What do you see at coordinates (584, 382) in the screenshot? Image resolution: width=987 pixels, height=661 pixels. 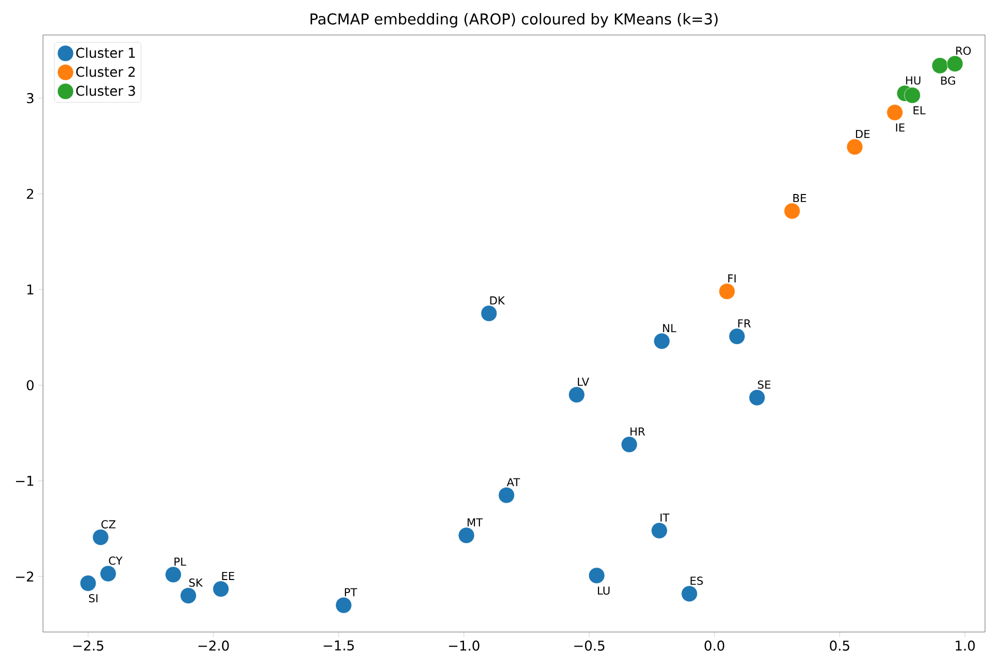 I see `annotation: LV` at bounding box center [584, 382].